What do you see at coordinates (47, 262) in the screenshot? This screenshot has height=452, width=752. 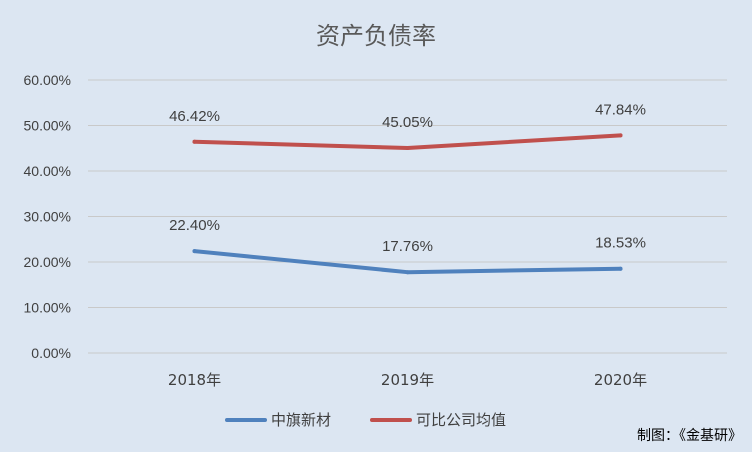 I see `y-tick-label: 20.00%` at bounding box center [47, 262].